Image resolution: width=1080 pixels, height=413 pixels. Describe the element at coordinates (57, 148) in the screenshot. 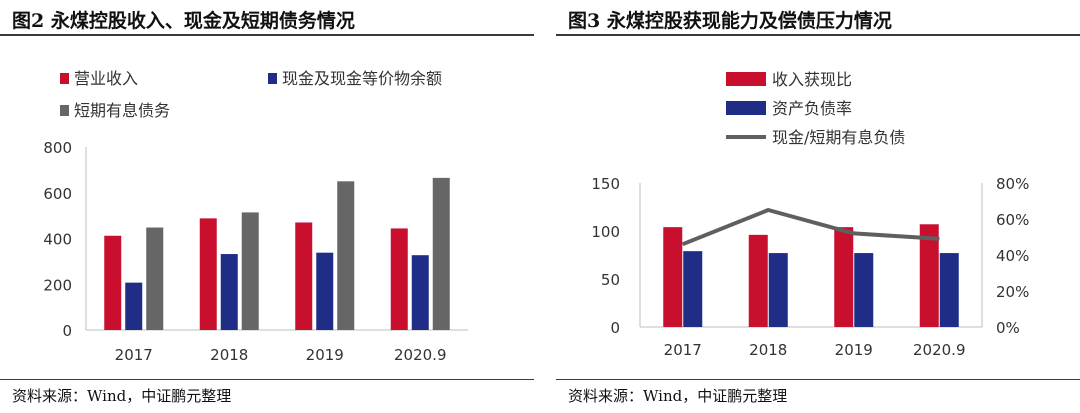

I see `y-tick-label: 800` at that location.